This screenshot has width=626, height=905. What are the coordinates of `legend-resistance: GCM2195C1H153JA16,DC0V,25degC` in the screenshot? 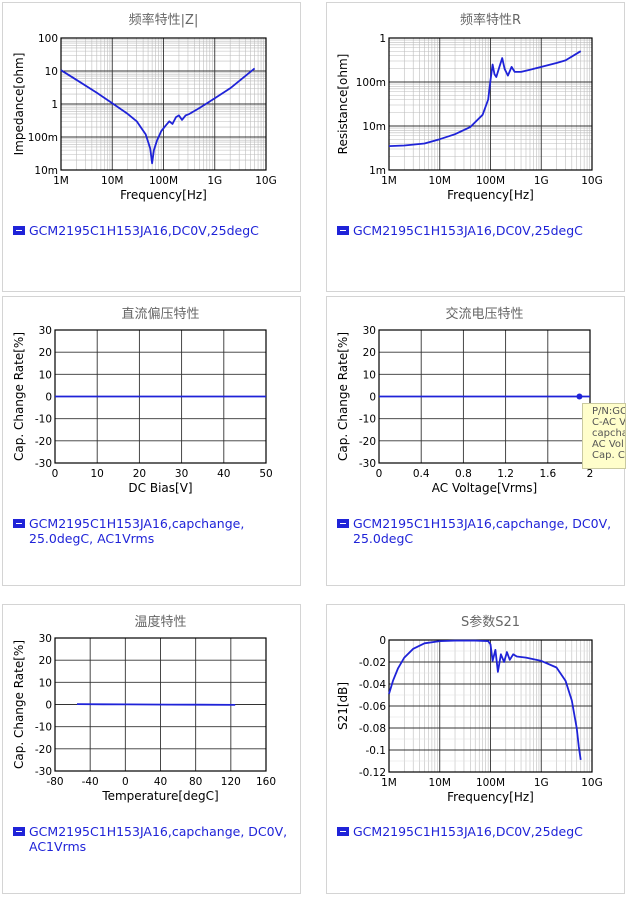 It's located at (480, 231).